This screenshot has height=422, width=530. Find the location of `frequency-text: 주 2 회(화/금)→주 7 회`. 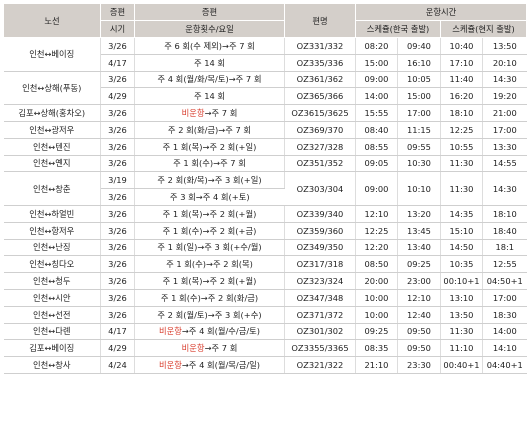

frequency-text: 주 2 회(화/금)→주 7 회 is located at coordinates (209, 129).